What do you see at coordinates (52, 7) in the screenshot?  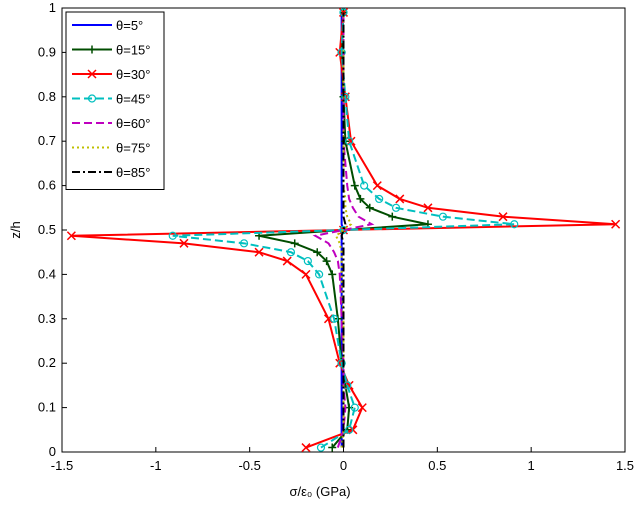 I see `y-tick-label: 1` at bounding box center [52, 7].